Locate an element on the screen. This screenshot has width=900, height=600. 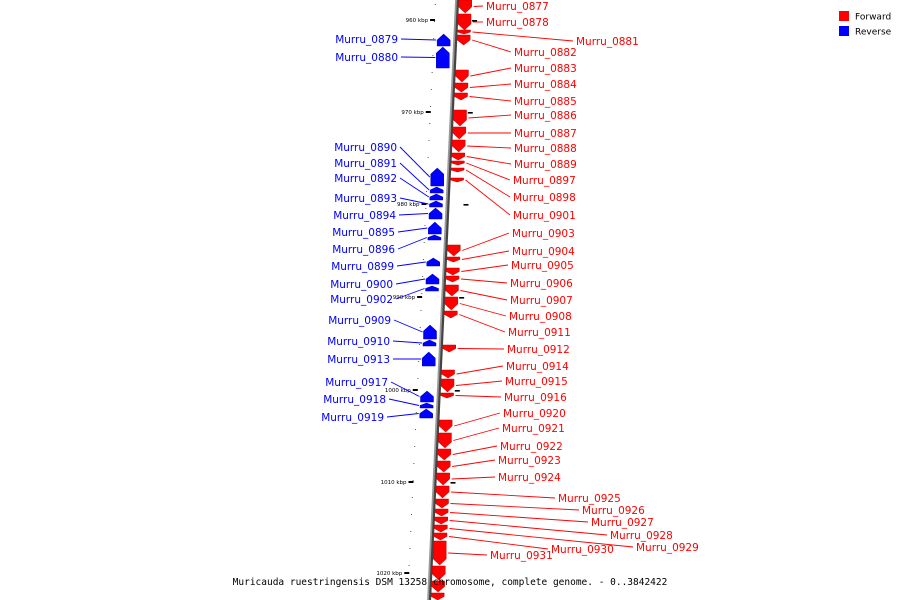
forward-gene-label: Murru_0927 is located at coordinates (622, 523).